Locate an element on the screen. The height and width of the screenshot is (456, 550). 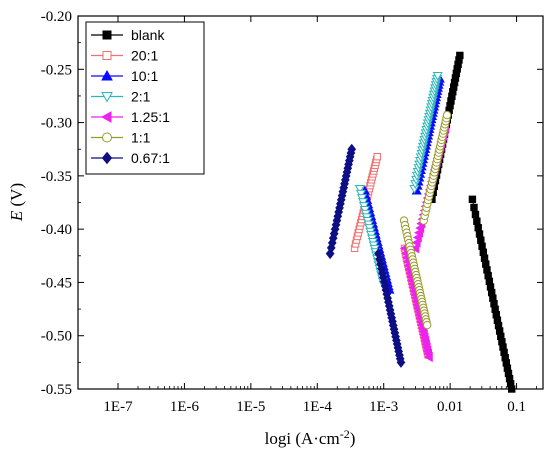
x-axis-title: logi (A·cm-2) is located at coordinates (310, 437).